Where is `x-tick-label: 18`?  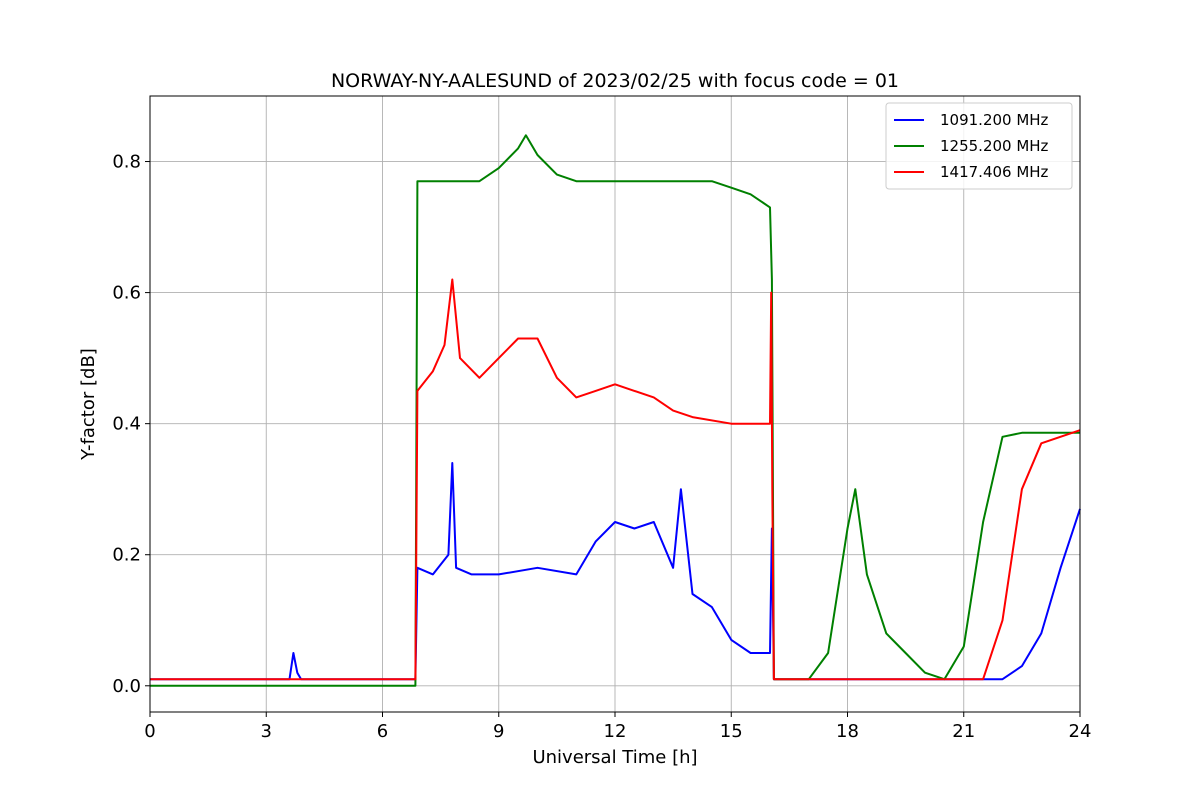 x-tick-label: 18 is located at coordinates (847, 731).